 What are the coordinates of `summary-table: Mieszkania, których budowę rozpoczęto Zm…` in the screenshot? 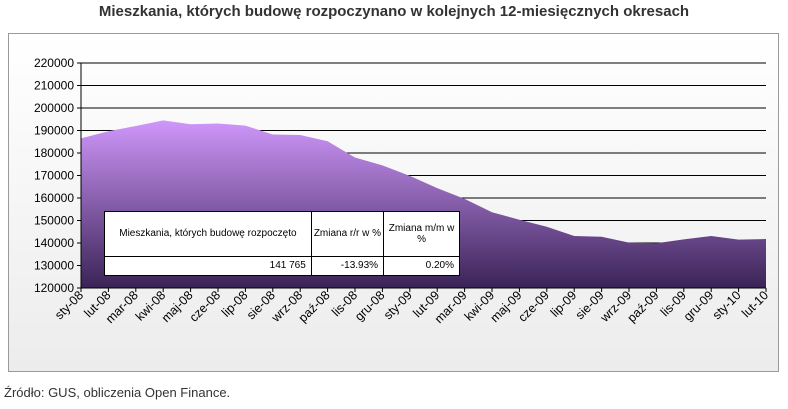 It's located at (282, 244).